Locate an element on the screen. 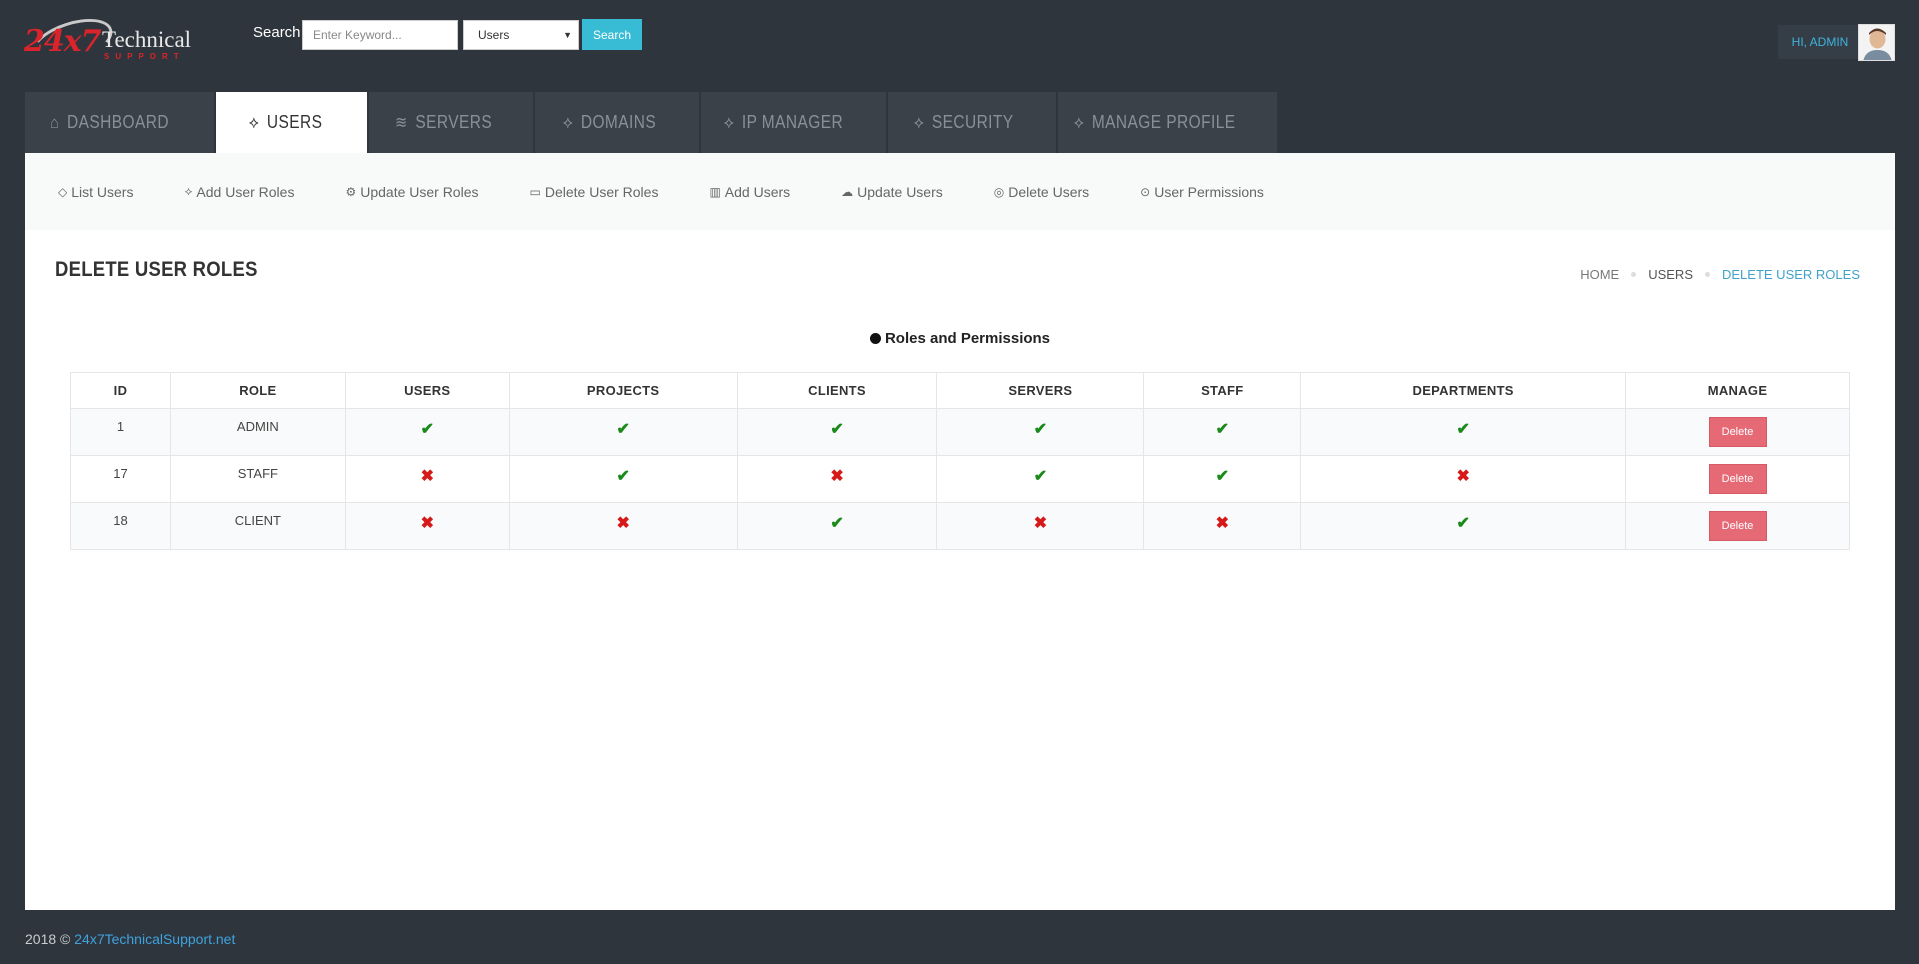  subnav-label: Delete Users is located at coordinates (1049, 191).